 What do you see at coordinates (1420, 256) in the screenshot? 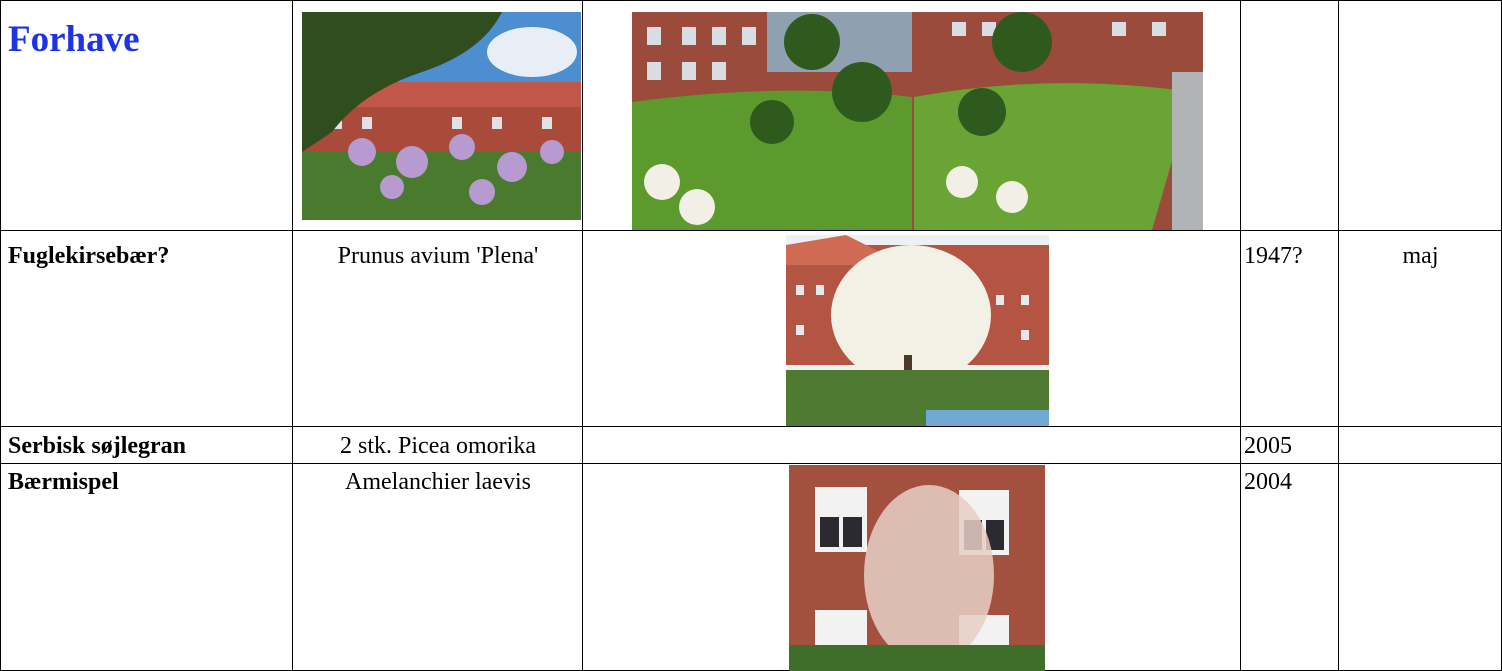
I see `month: maj` at bounding box center [1420, 256].